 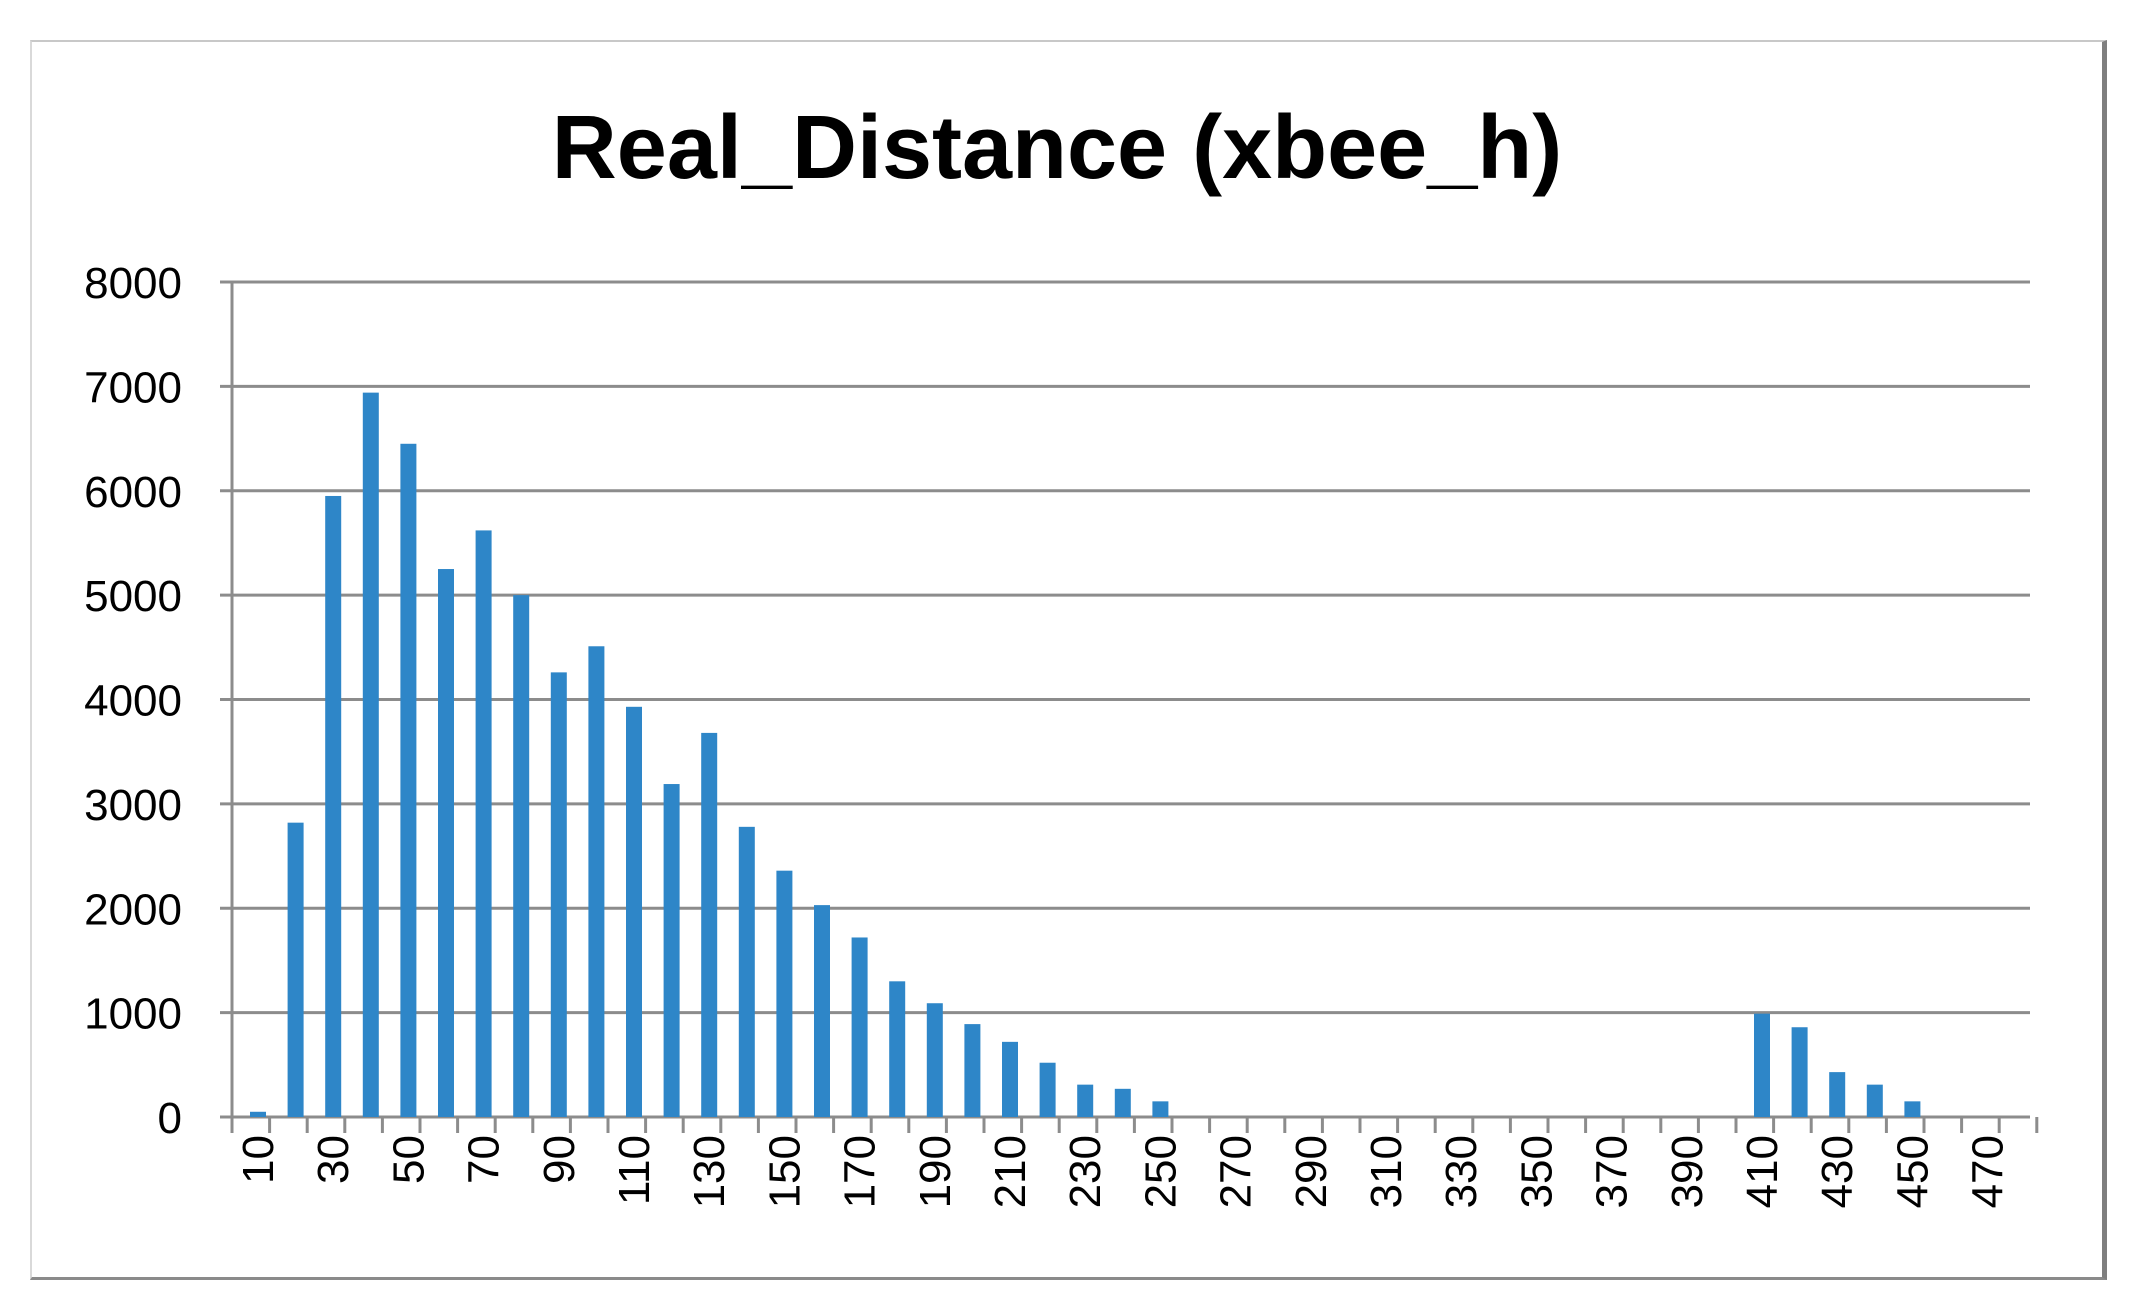 What do you see at coordinates (1160, 1171) in the screenshot?
I see `x-tick-label: 250` at bounding box center [1160, 1171].